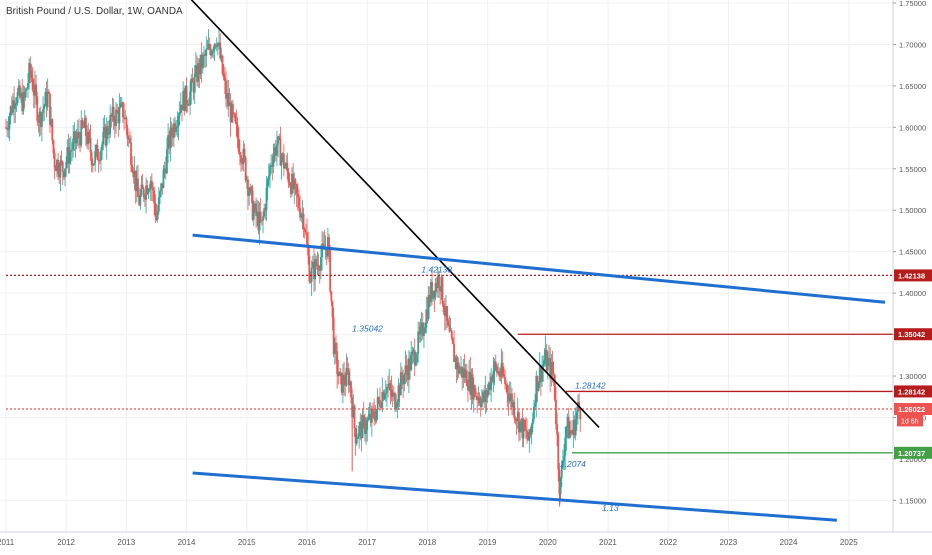 This screenshot has height=555, width=932. Describe the element at coordinates (539, 268) in the screenshot. I see `upper-channel-line` at that location.